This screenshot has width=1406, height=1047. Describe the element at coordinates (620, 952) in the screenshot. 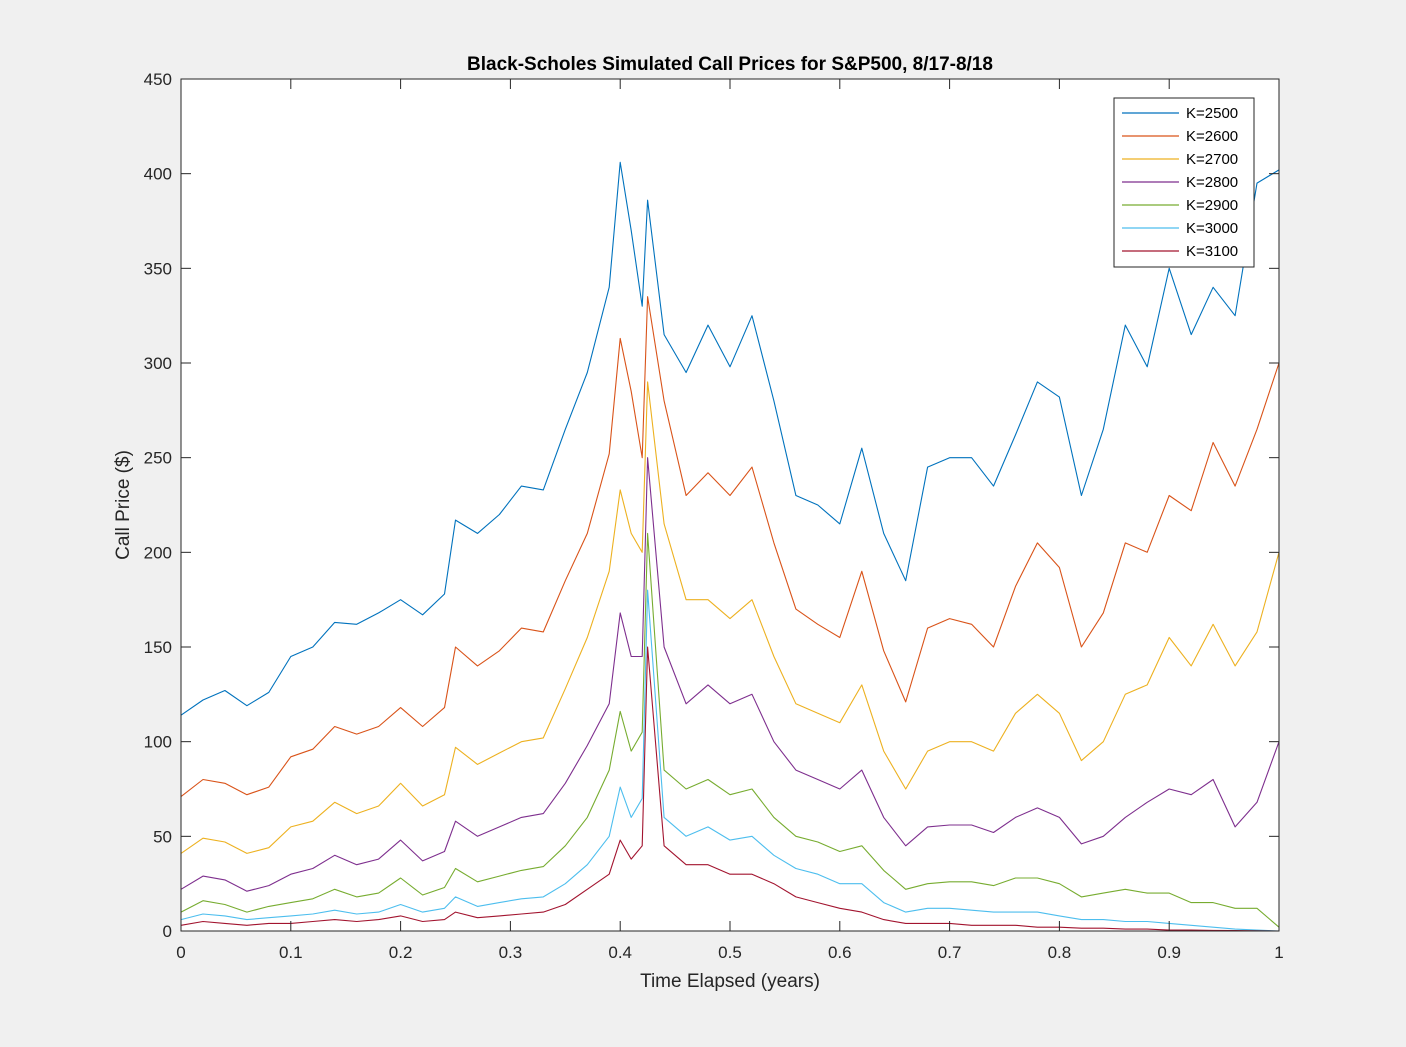

I see `x-tick-label: 0.4` at that location.